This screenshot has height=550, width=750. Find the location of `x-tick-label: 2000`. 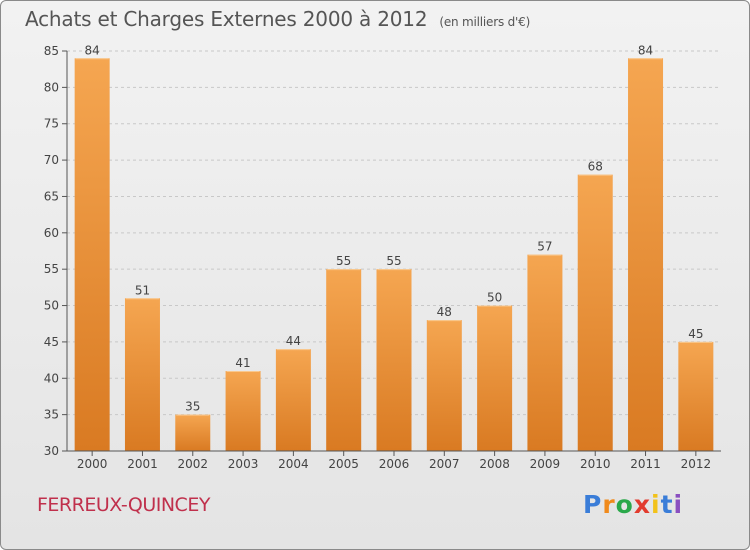

x-tick-label: 2000 is located at coordinates (92, 464).